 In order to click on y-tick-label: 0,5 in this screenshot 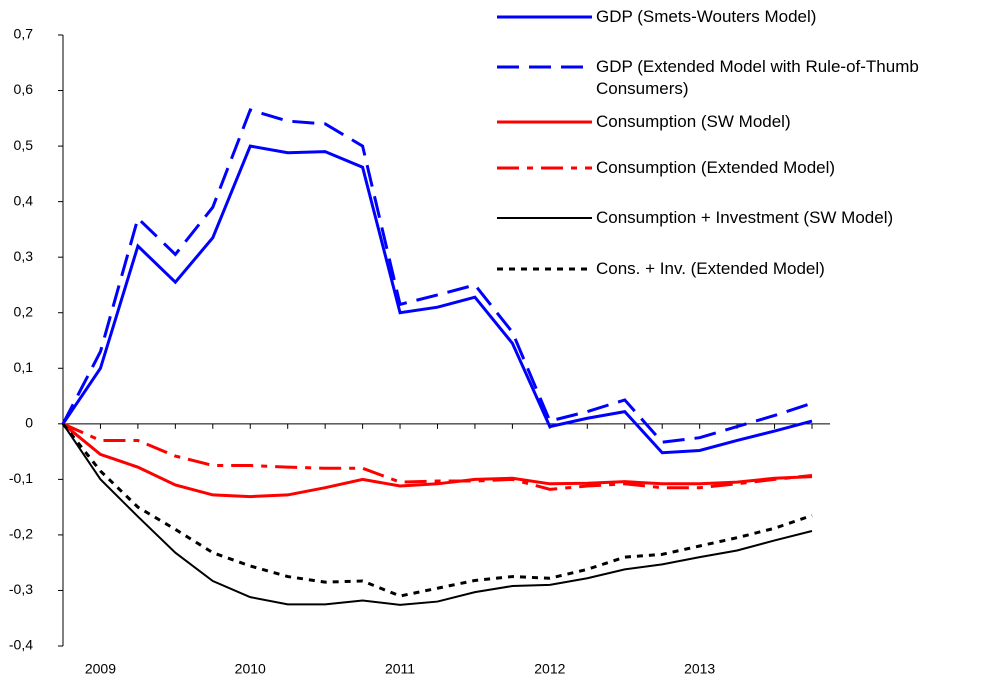, I will do `click(24, 145)`.